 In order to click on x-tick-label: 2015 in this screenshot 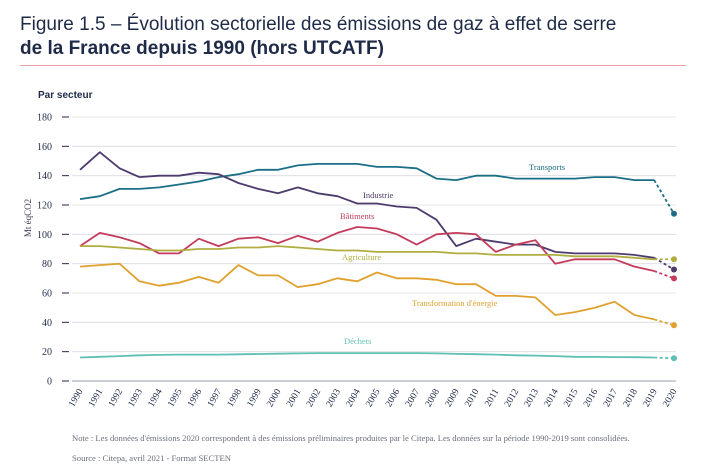, I will do `click(571, 398)`.